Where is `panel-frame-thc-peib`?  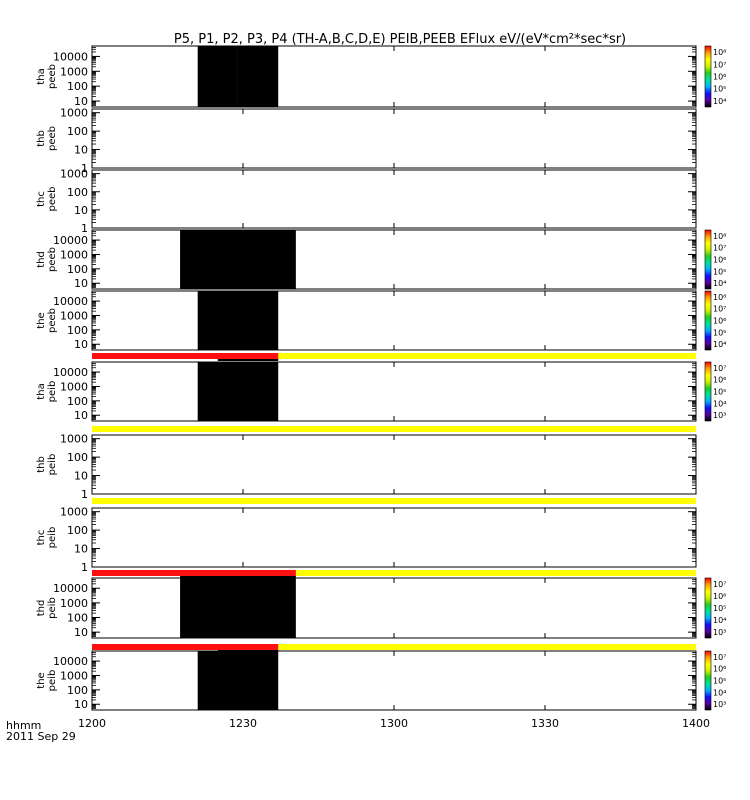 panel-frame-thc-peib is located at coordinates (394, 537).